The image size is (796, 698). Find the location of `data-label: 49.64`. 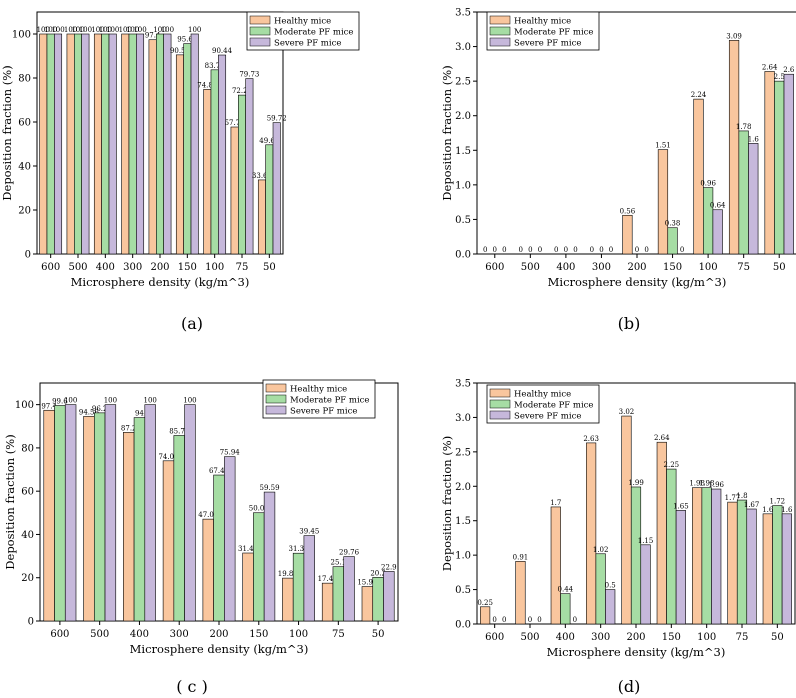

data-label: 49.64 is located at coordinates (269, 141).